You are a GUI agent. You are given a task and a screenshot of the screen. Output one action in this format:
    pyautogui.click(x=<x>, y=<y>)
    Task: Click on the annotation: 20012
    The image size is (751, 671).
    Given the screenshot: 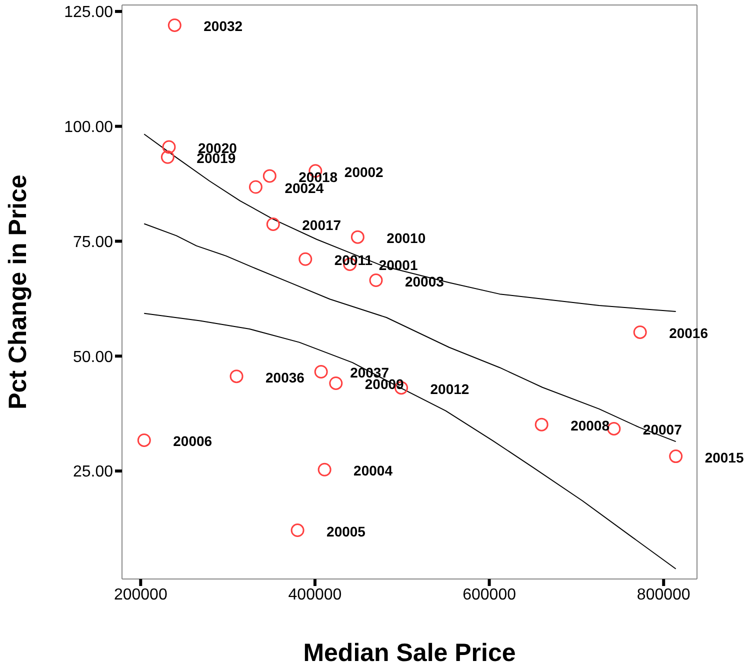 What is the action you would take?
    pyautogui.click(x=450, y=388)
    